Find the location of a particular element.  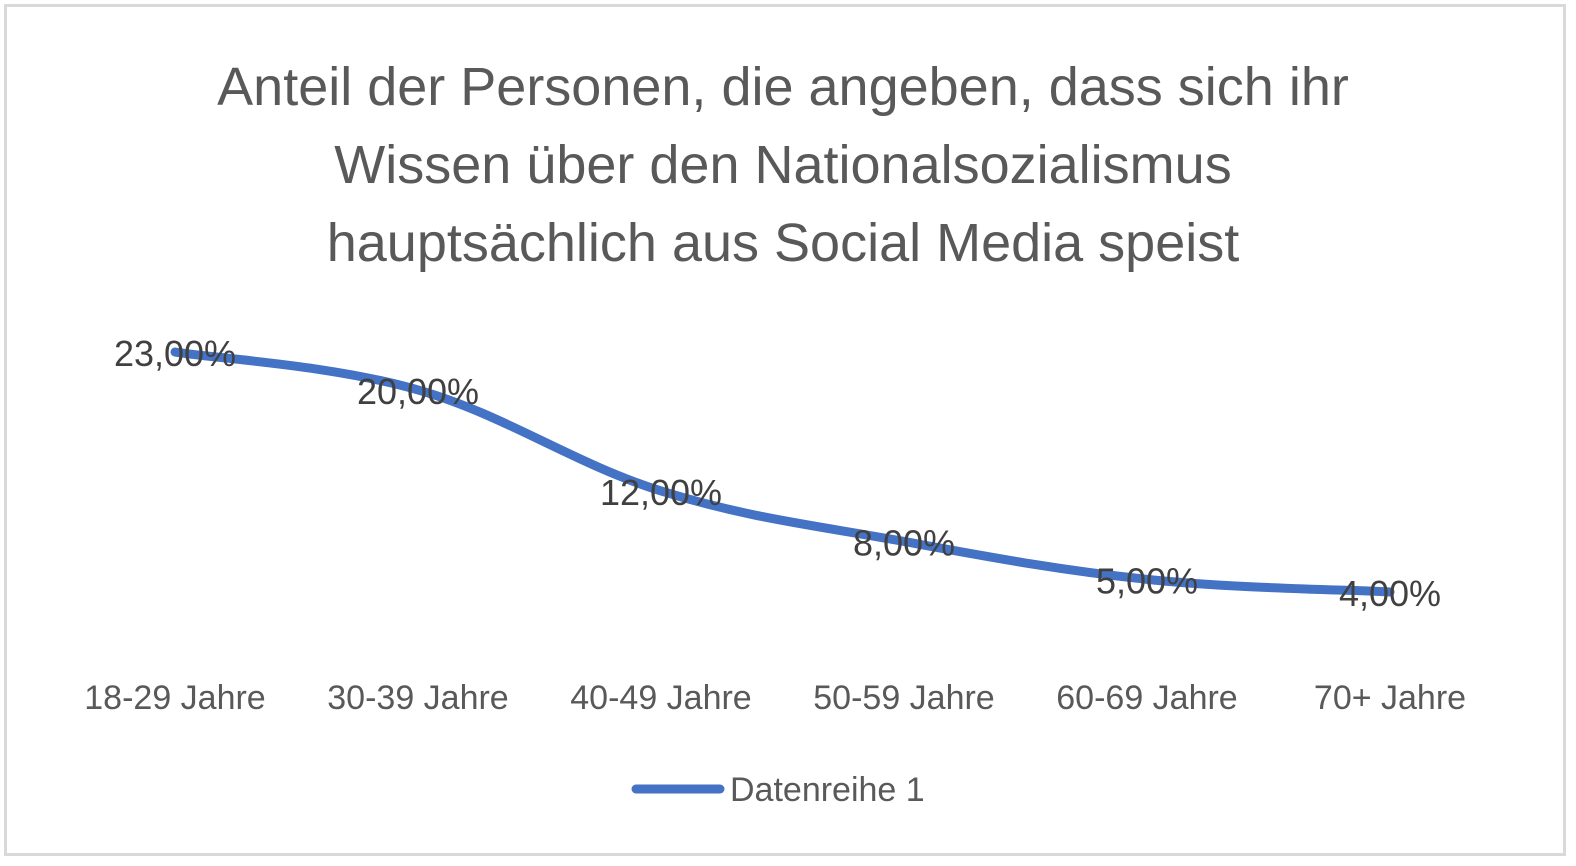

legend: Datenreihe 1 is located at coordinates (778, 790).